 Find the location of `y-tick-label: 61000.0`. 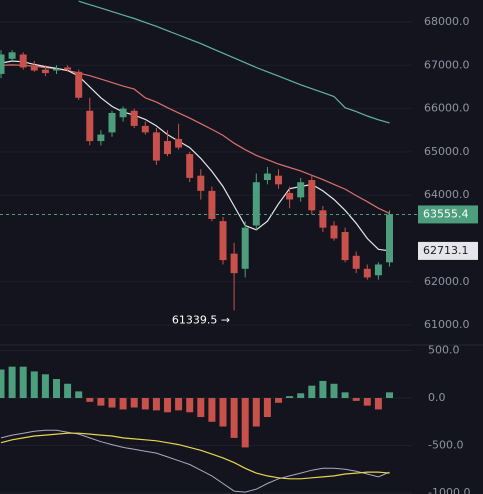

y-tick-label: 61000.0 is located at coordinates (447, 324).